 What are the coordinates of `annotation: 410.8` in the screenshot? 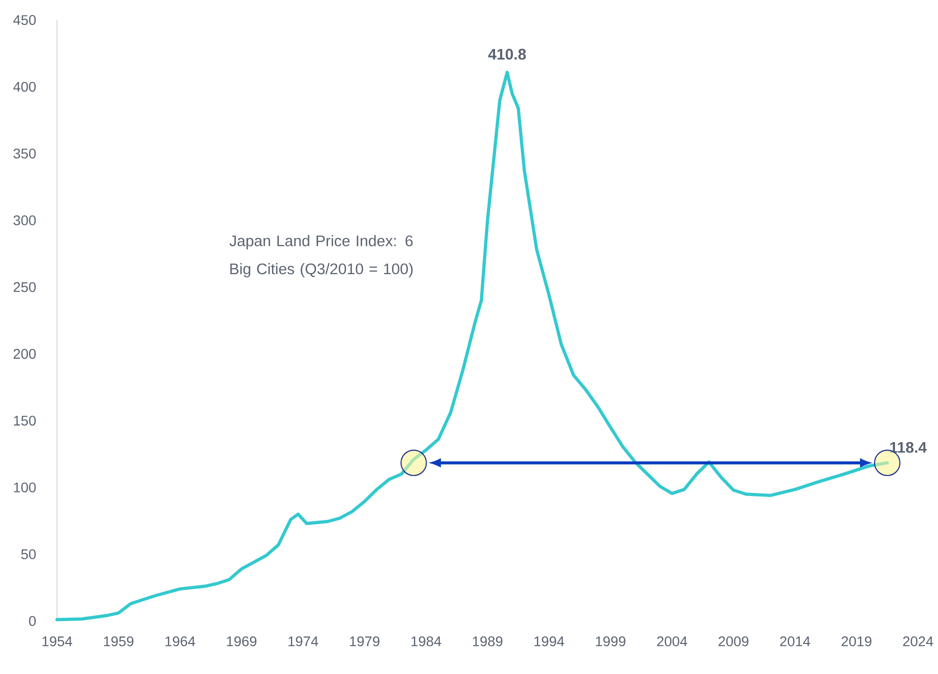 It's located at (507, 54).